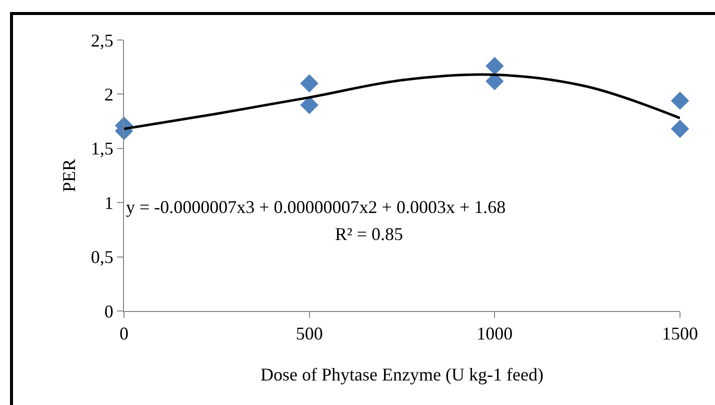  What do you see at coordinates (402, 374) in the screenshot?
I see `x-axis-title: Dose of Phytase Enzyme (U kg-1 feed)` at bounding box center [402, 374].